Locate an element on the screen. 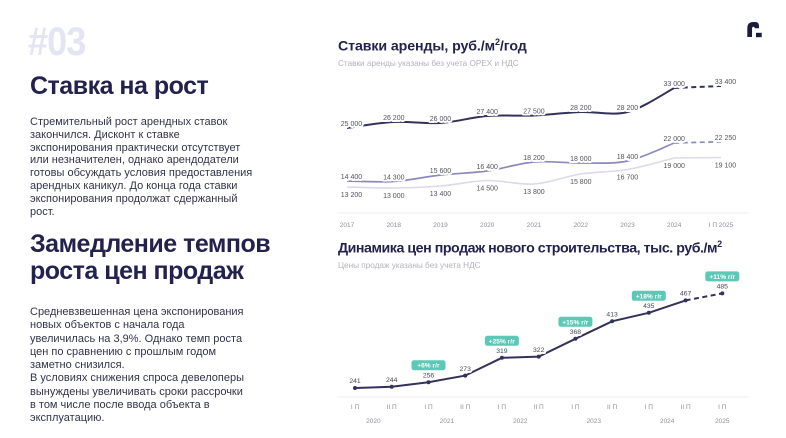 The image size is (786, 438). svg-text: 33 400 is located at coordinates (726, 82).